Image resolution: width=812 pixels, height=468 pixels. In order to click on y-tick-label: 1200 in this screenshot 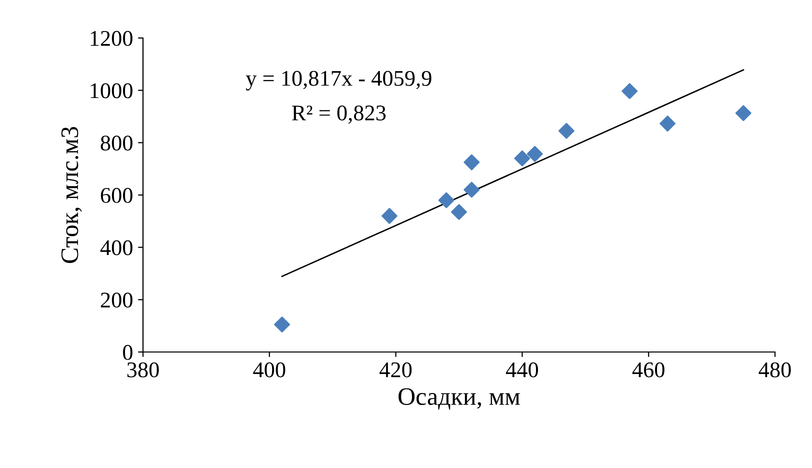, I will do `click(111, 38)`.